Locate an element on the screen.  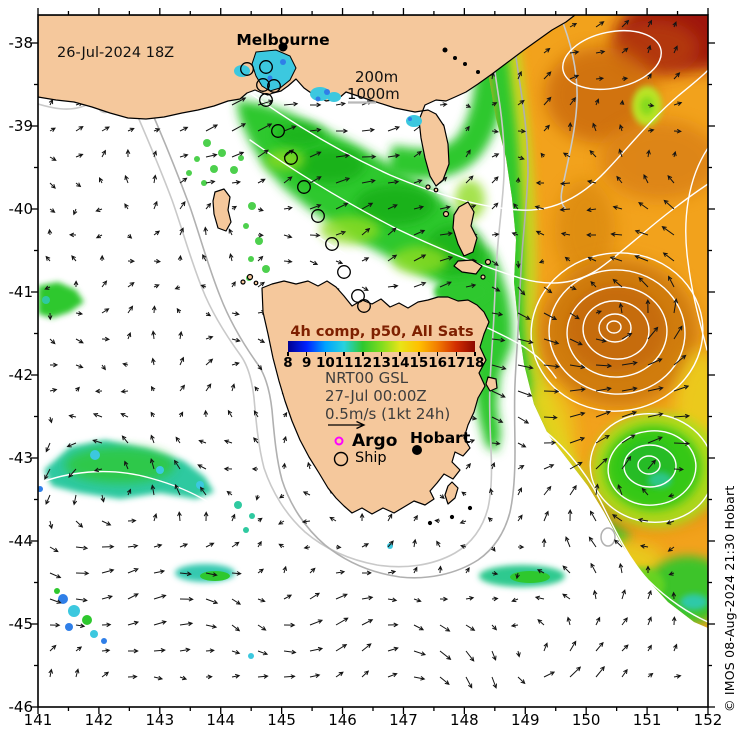
colorbar-tick-label: 8 is located at coordinates (288, 363).